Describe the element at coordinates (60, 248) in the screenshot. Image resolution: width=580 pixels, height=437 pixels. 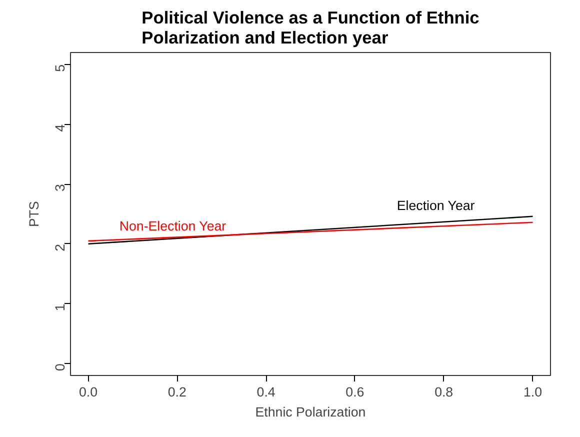
I see `y-tick-label: 2` at that location.